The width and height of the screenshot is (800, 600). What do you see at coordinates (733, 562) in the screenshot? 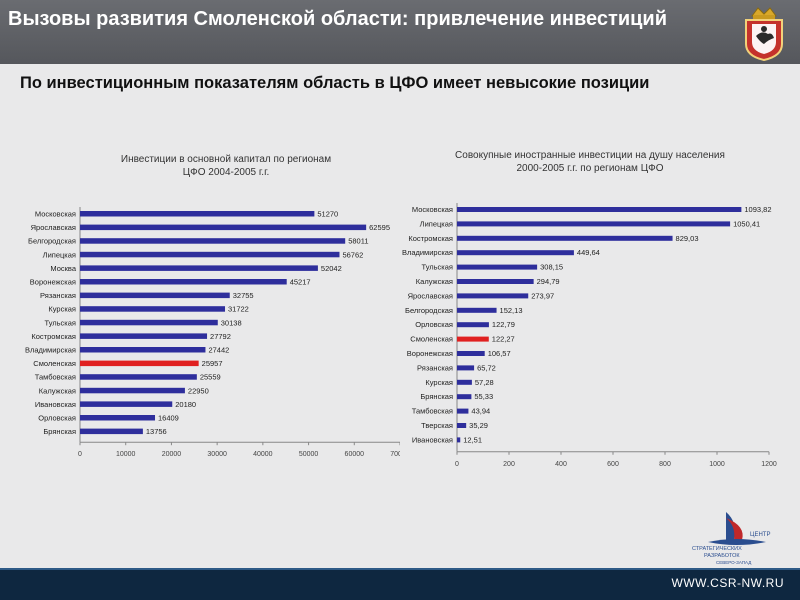
I see `logo-line-4: СЕВЕРО-ЗАПАД` at bounding box center [733, 562].